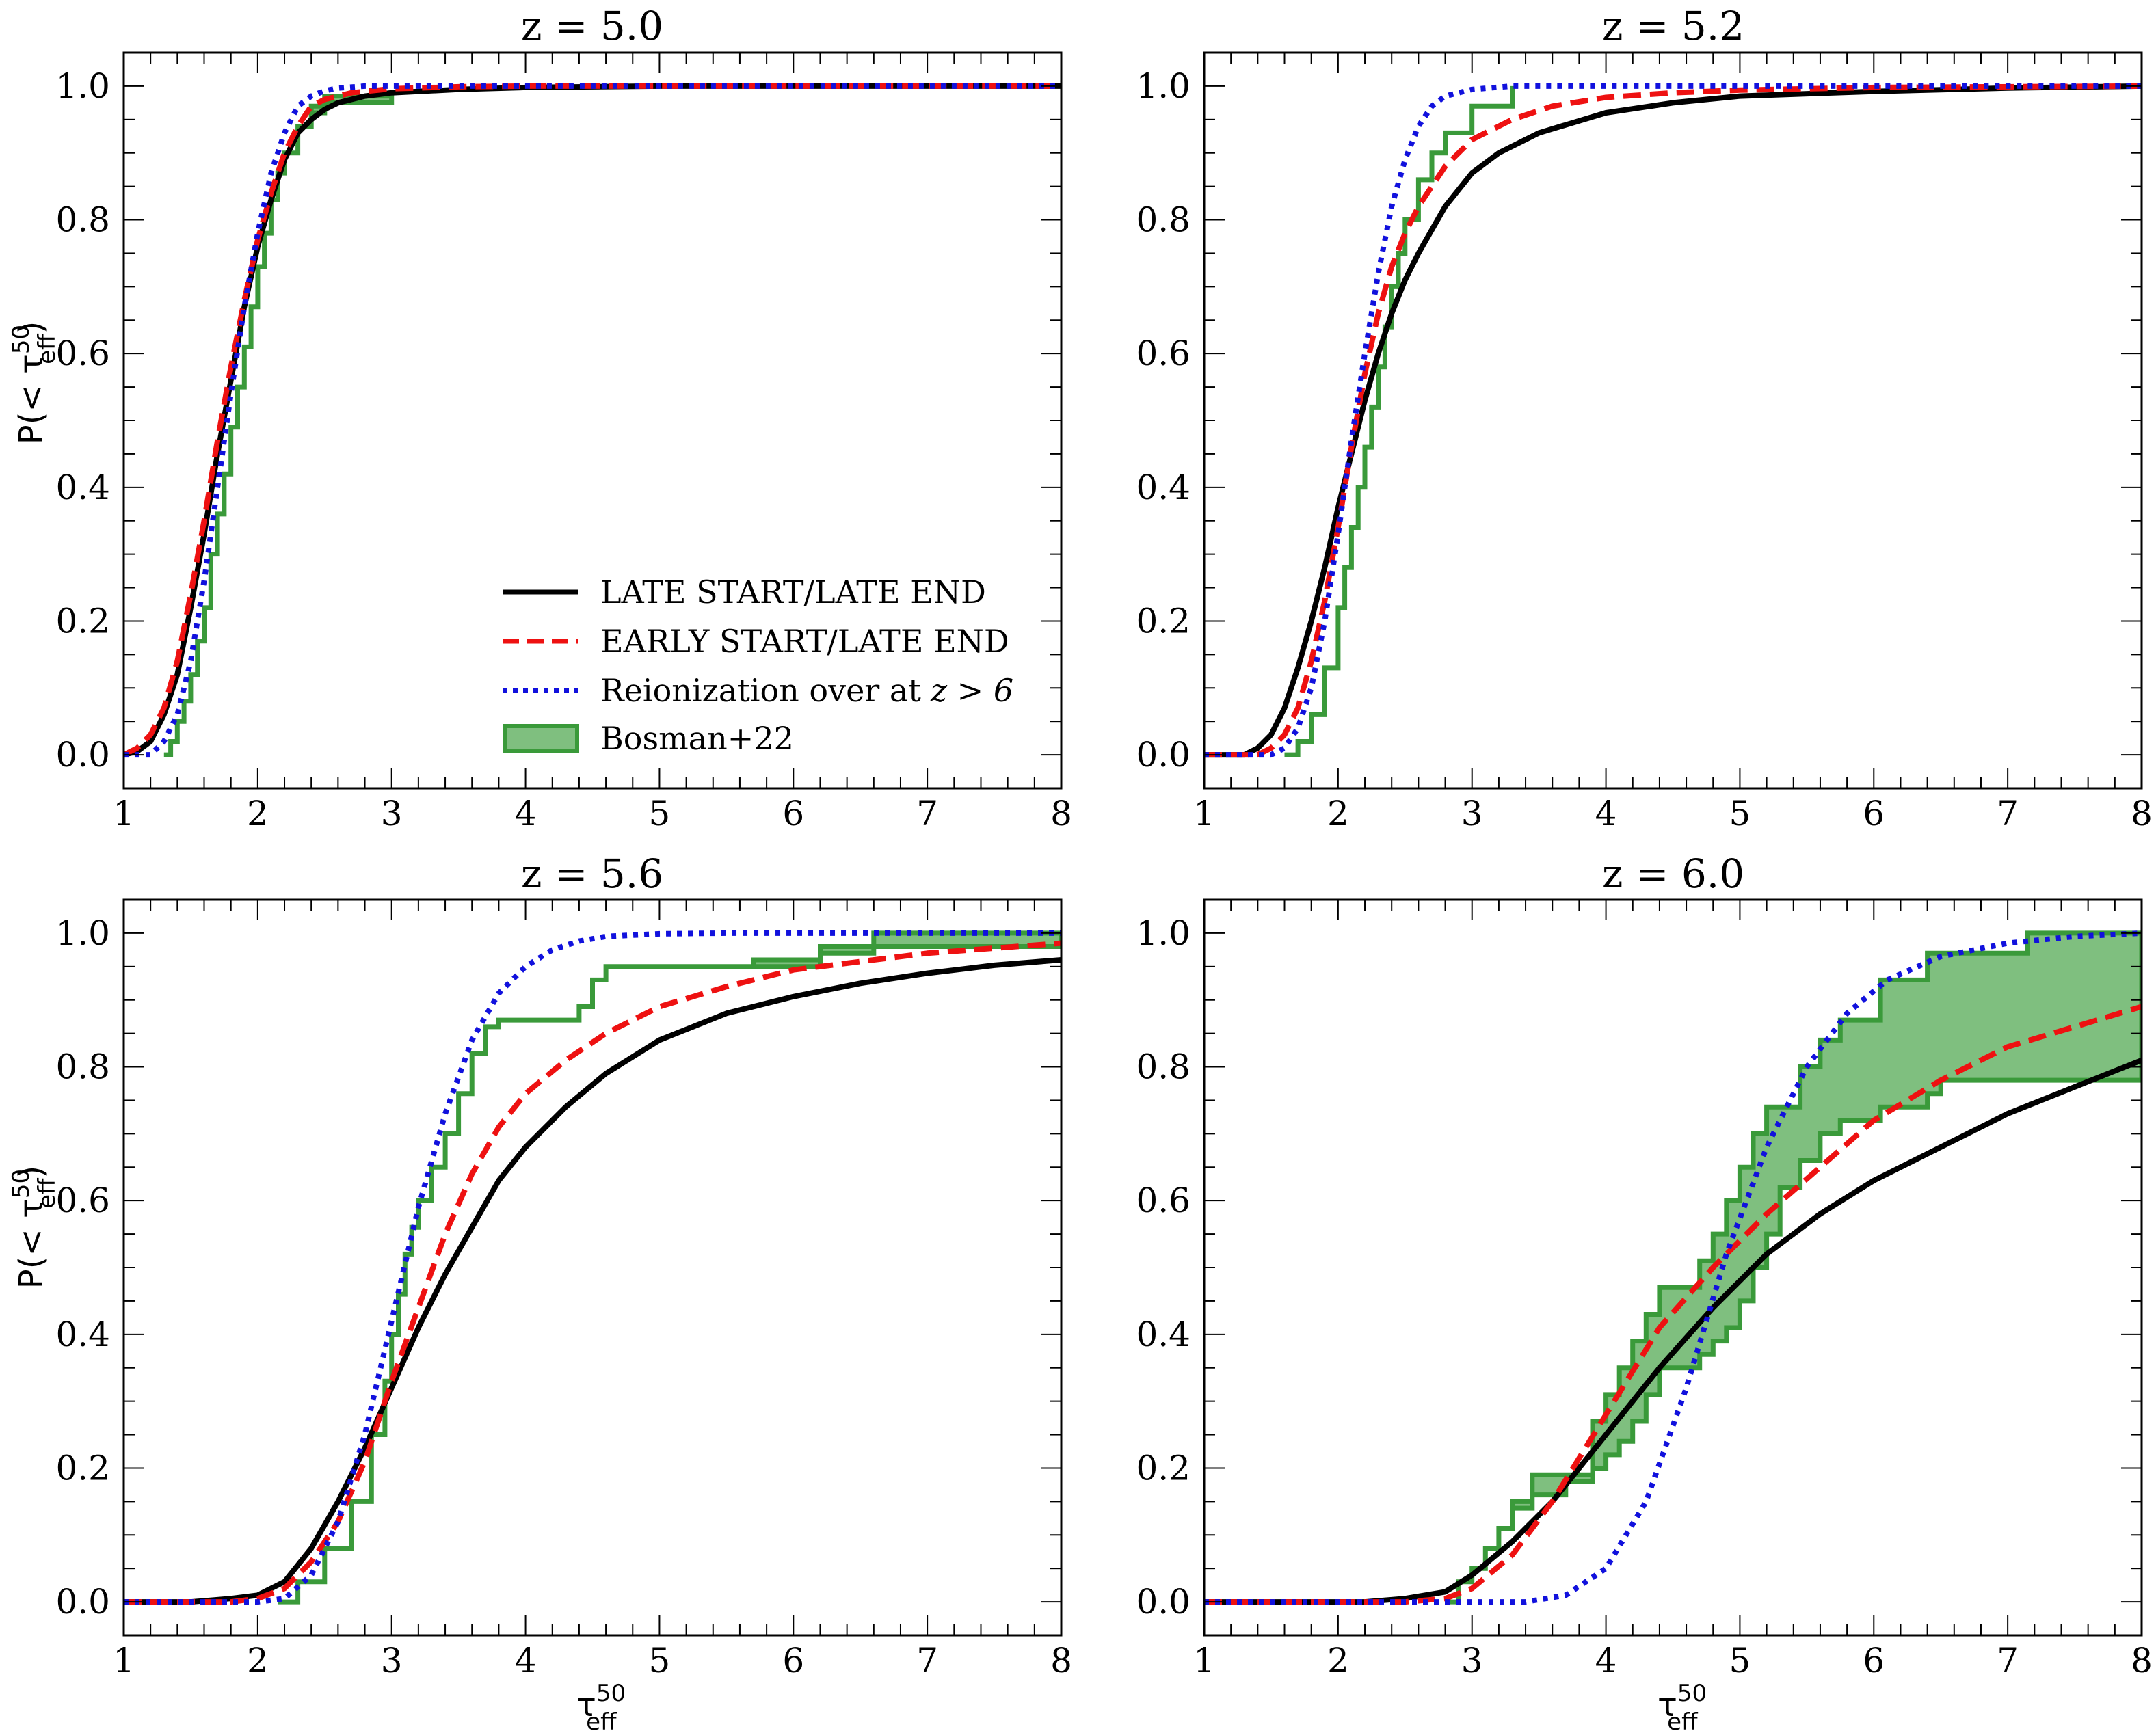 The height and width of the screenshot is (1731, 2156). Describe the element at coordinates (541, 739) in the screenshot. I see `legend-patch-bosman` at that location.